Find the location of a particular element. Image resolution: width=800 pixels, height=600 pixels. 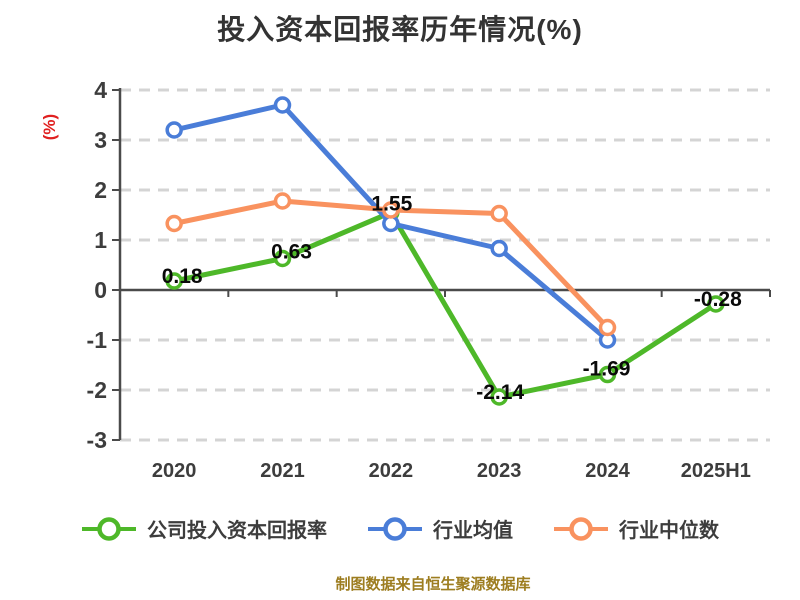

data-point-company-roic-2025H1 is located at coordinates (716, 304).